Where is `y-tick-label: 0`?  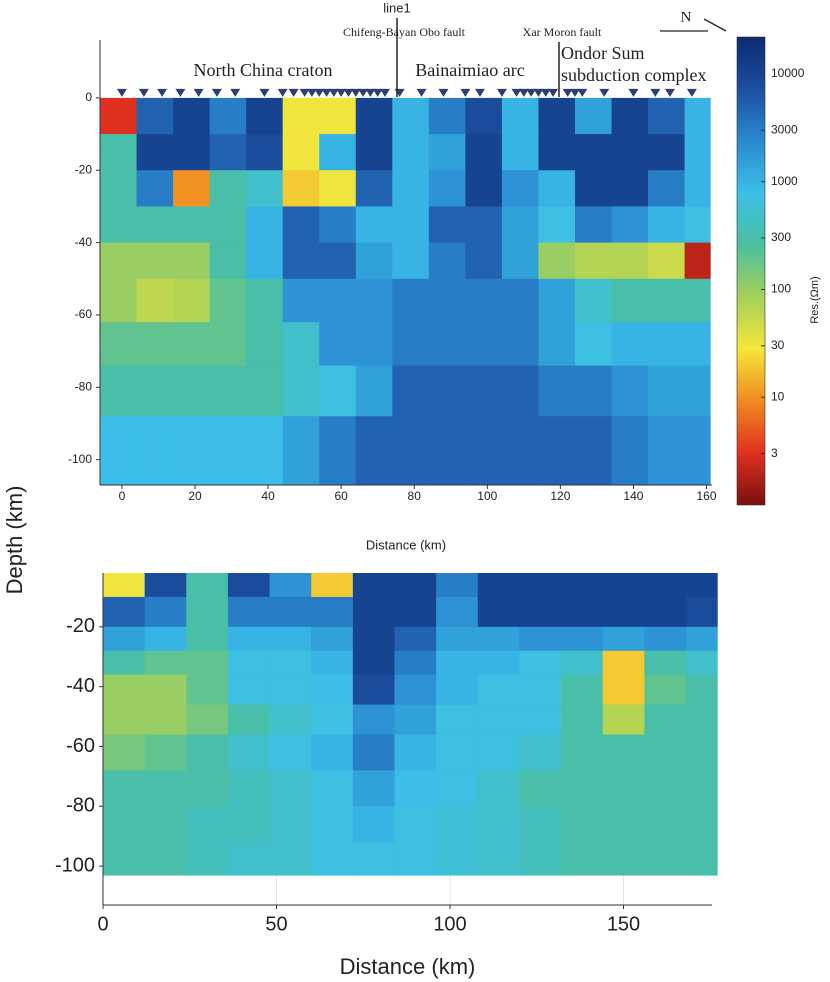
y-tick-label: 0 is located at coordinates (88, 97).